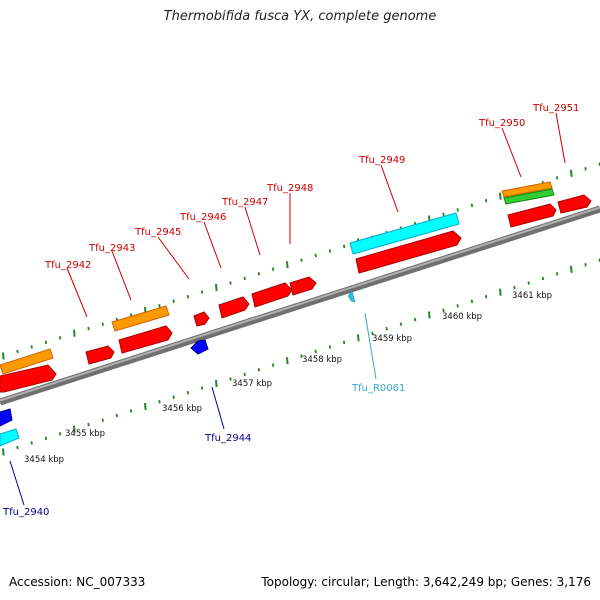 This screenshot has width=600, height=600. What do you see at coordinates (244, 202) in the screenshot?
I see `gene-label: Tfu_2947` at bounding box center [244, 202].